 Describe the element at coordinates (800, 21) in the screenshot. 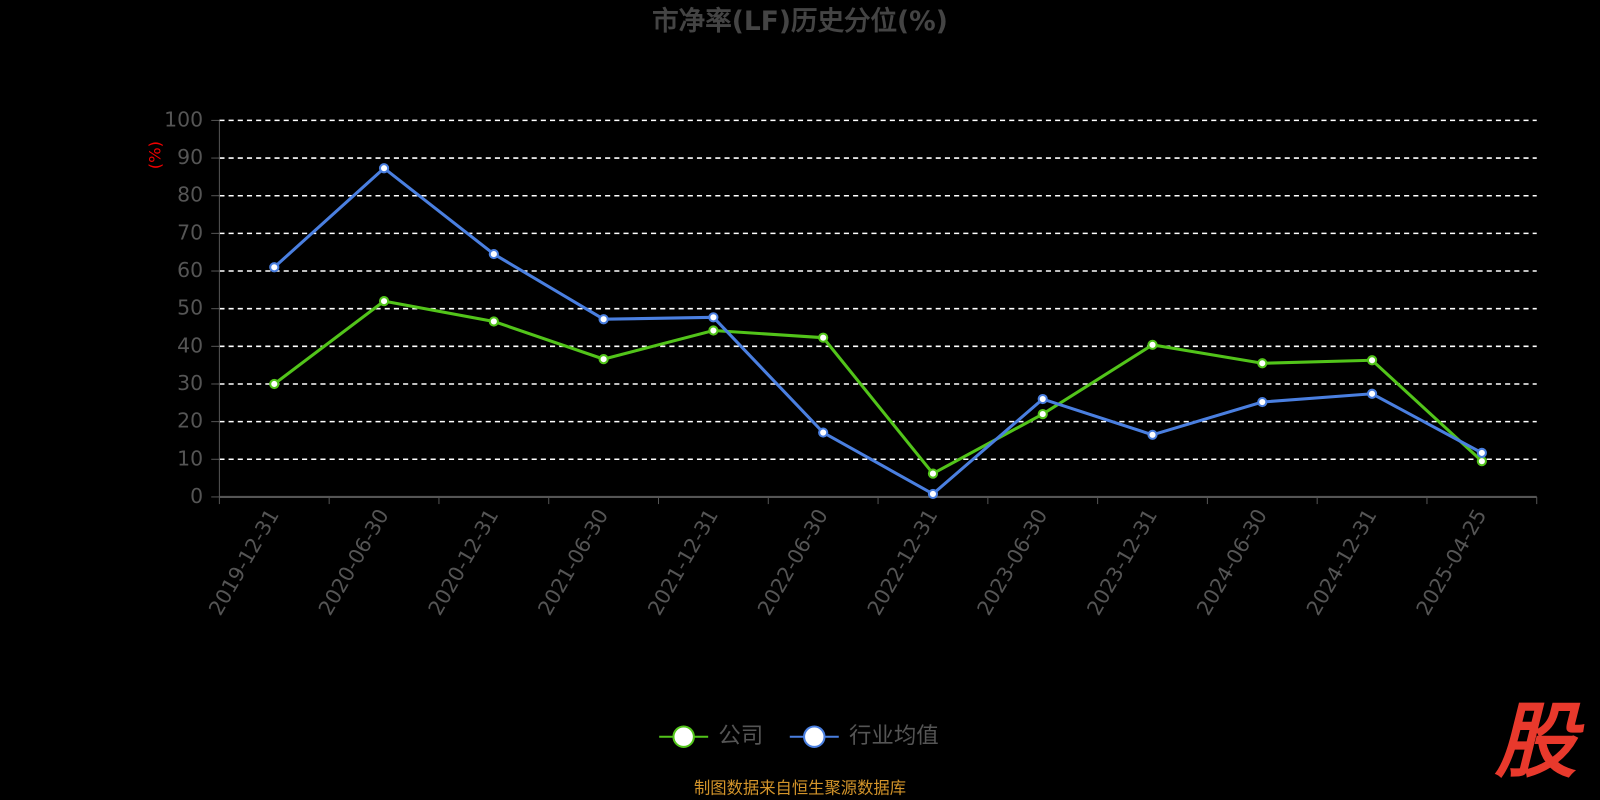

I see `chart-title: 市净率(LF)历史分位(%)` at that location.